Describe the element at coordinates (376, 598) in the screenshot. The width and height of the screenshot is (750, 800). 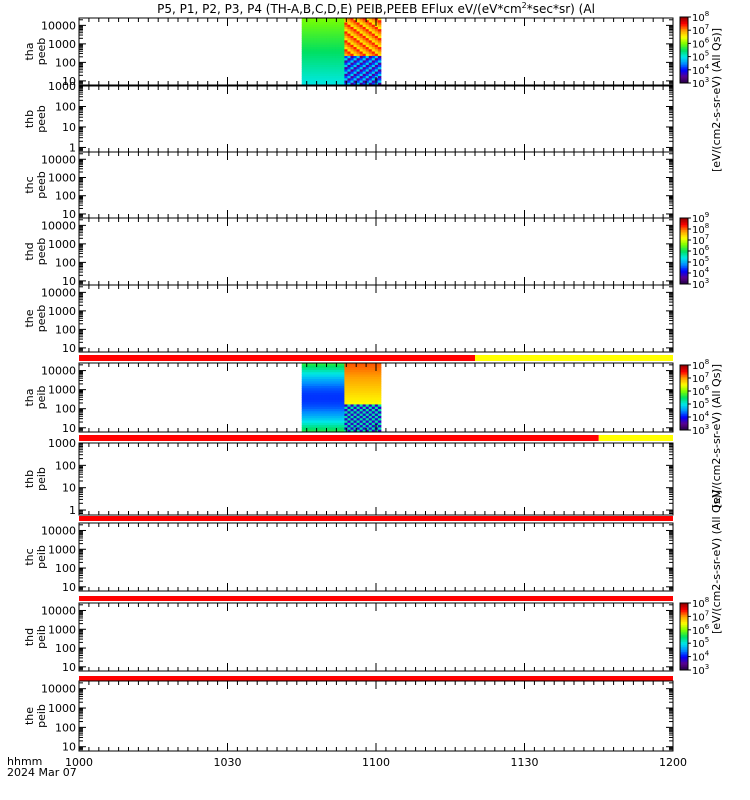
I see `status-bar-segment` at that location.